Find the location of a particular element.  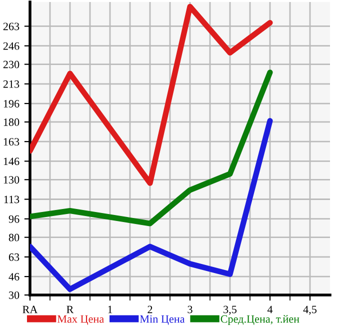

x-tick-label: 1 is located at coordinates (110, 310).